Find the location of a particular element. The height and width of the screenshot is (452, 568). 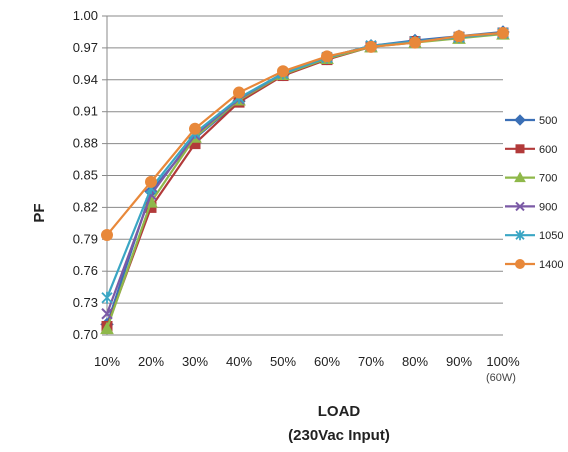

legend: 500 600 700 900 1050 1400 is located at coordinates (534, 192).